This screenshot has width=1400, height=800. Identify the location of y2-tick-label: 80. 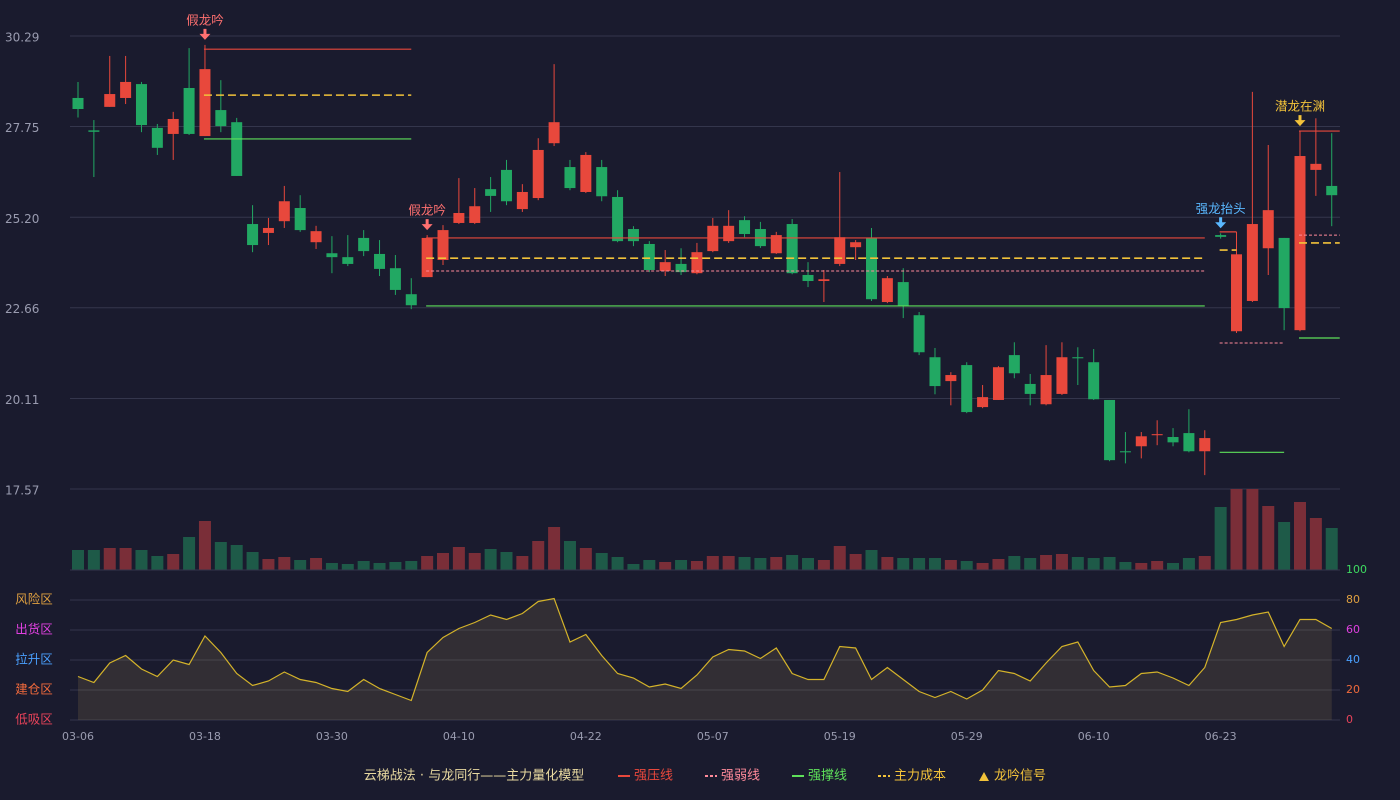
(1353, 599).